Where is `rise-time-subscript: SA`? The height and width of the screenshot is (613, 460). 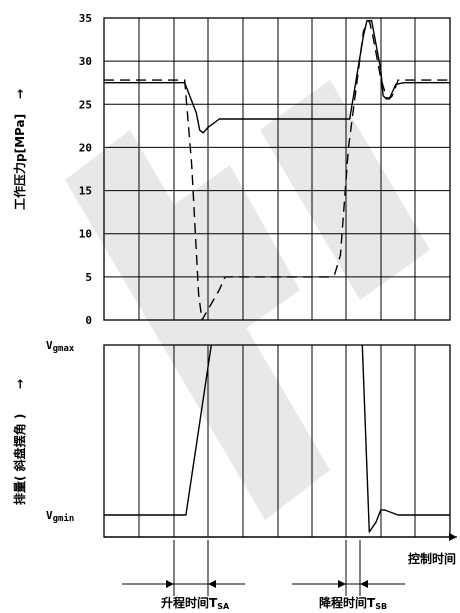 rise-time-subscript: SA is located at coordinates (223, 606).